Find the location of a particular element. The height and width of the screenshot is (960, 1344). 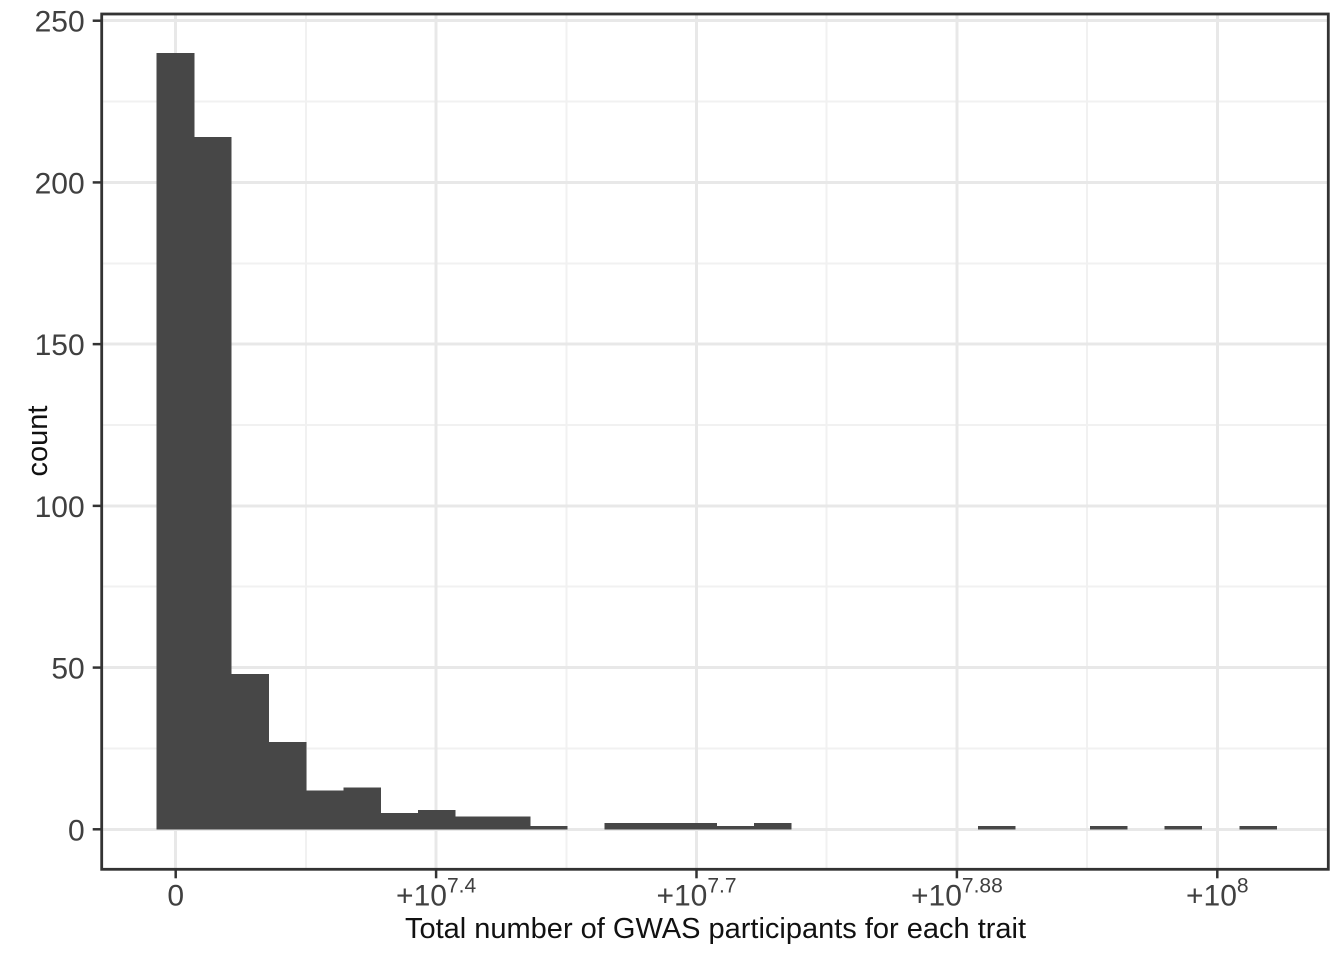

y-axis-title: count is located at coordinates (38, 441).